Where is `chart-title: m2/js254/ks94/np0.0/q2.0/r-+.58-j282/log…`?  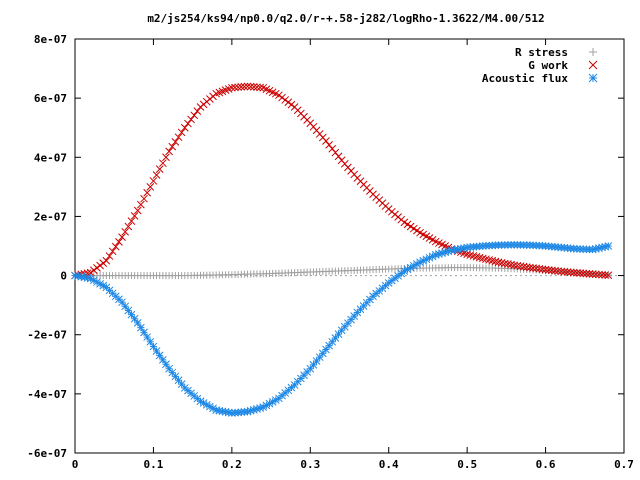 chart-title: m2/js254/ks94/np0.0/q2.0/r-+.58-j282/log… is located at coordinates (345, 18).